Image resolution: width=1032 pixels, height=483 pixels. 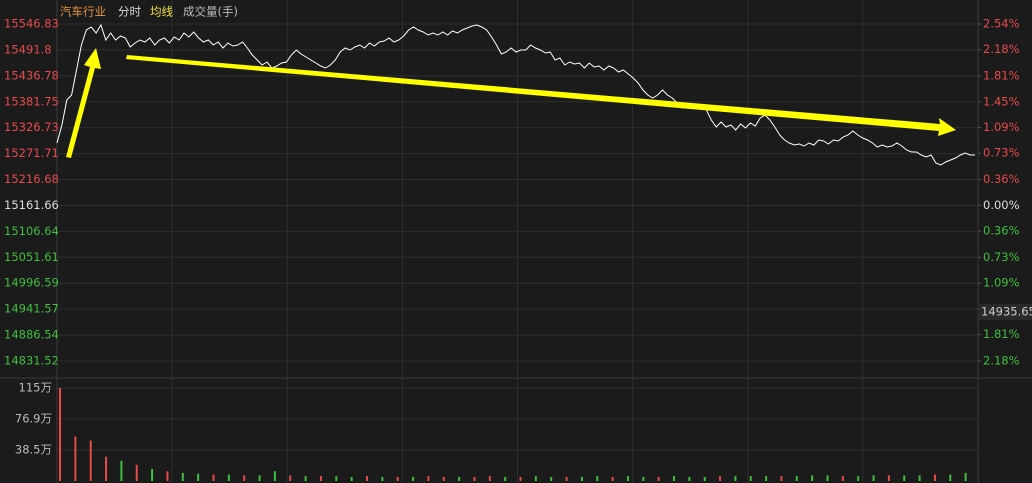 What do you see at coordinates (31, 231) in the screenshot?
I see `y-tick-label: 15106.64` at bounding box center [31, 231].